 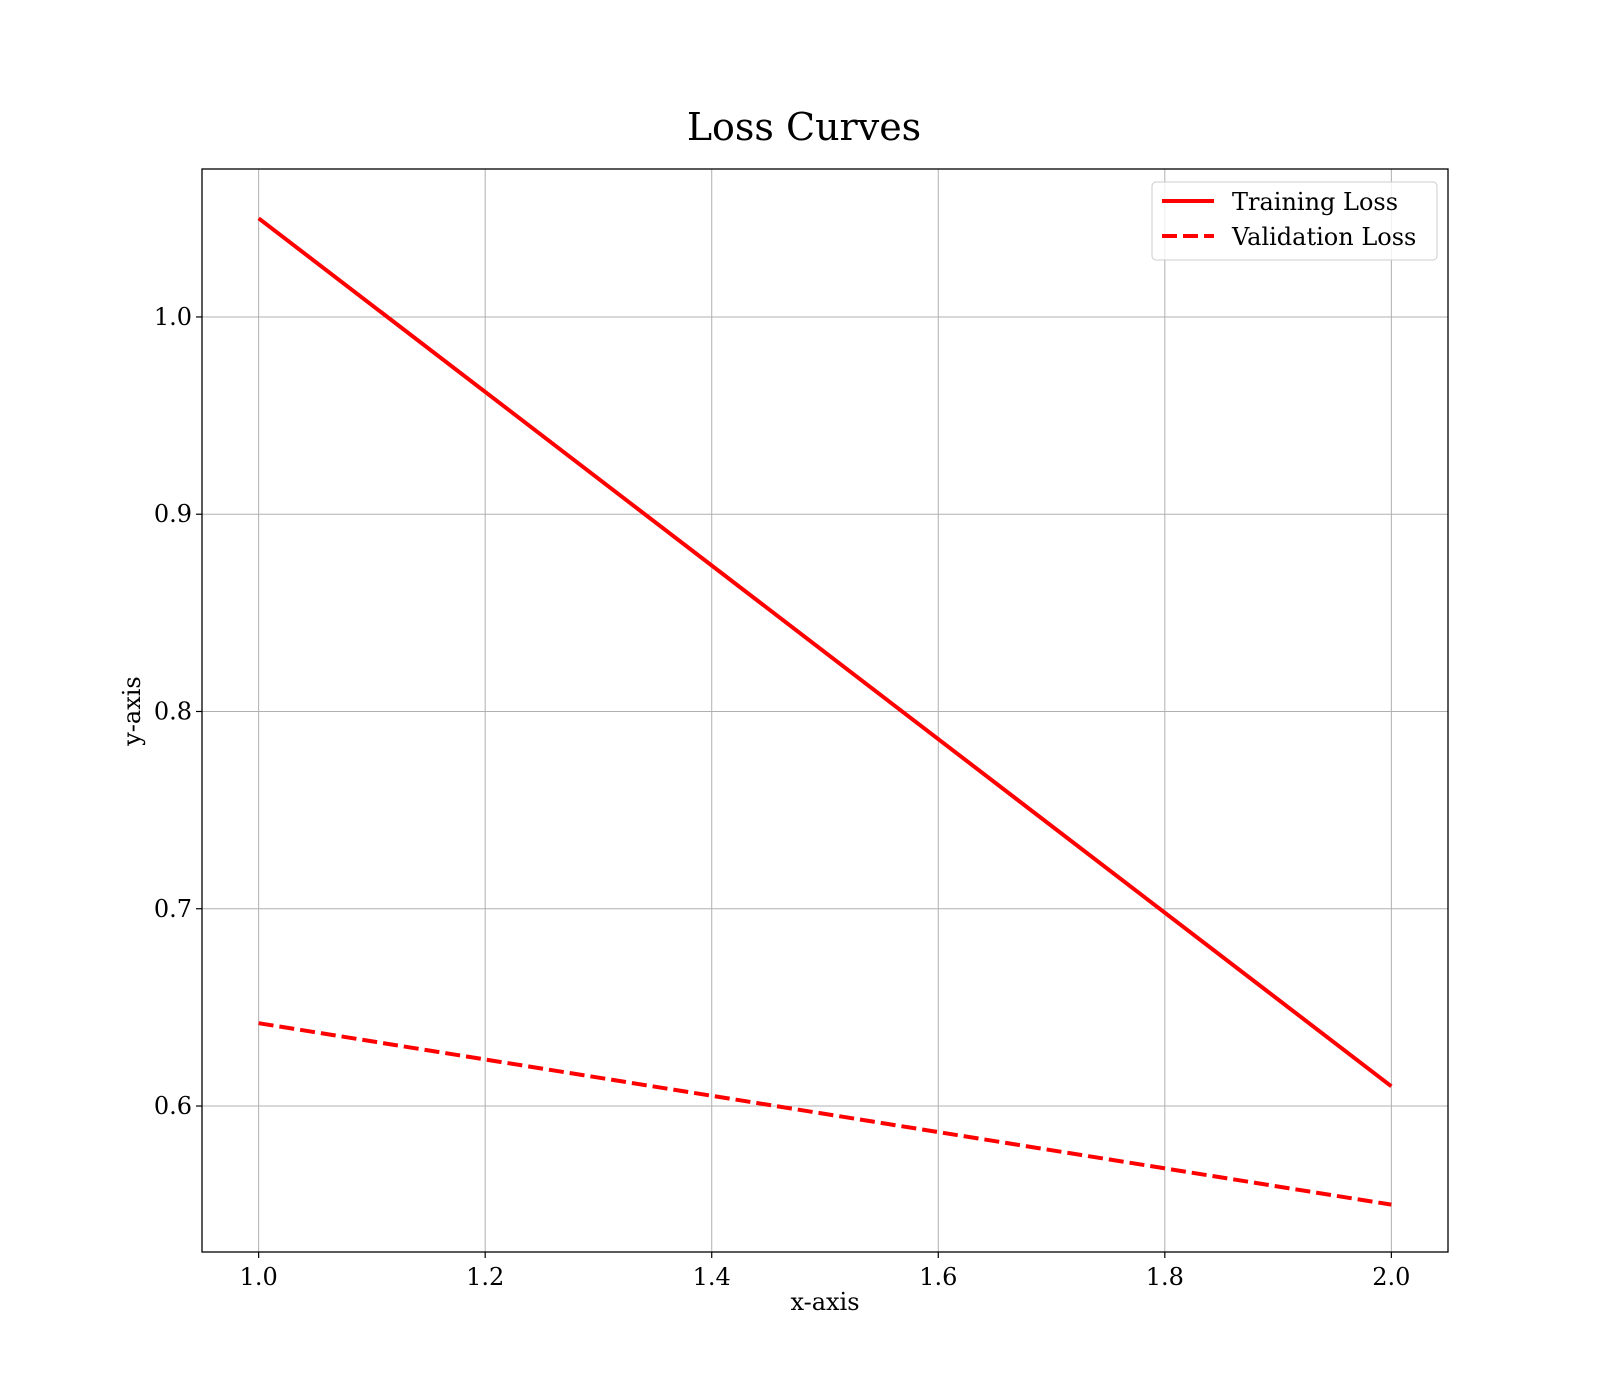 I want to click on x-axis-ticks: 1.0 1.2 1.4 1.6 1.8 2.0, so click(x=825, y=1271).